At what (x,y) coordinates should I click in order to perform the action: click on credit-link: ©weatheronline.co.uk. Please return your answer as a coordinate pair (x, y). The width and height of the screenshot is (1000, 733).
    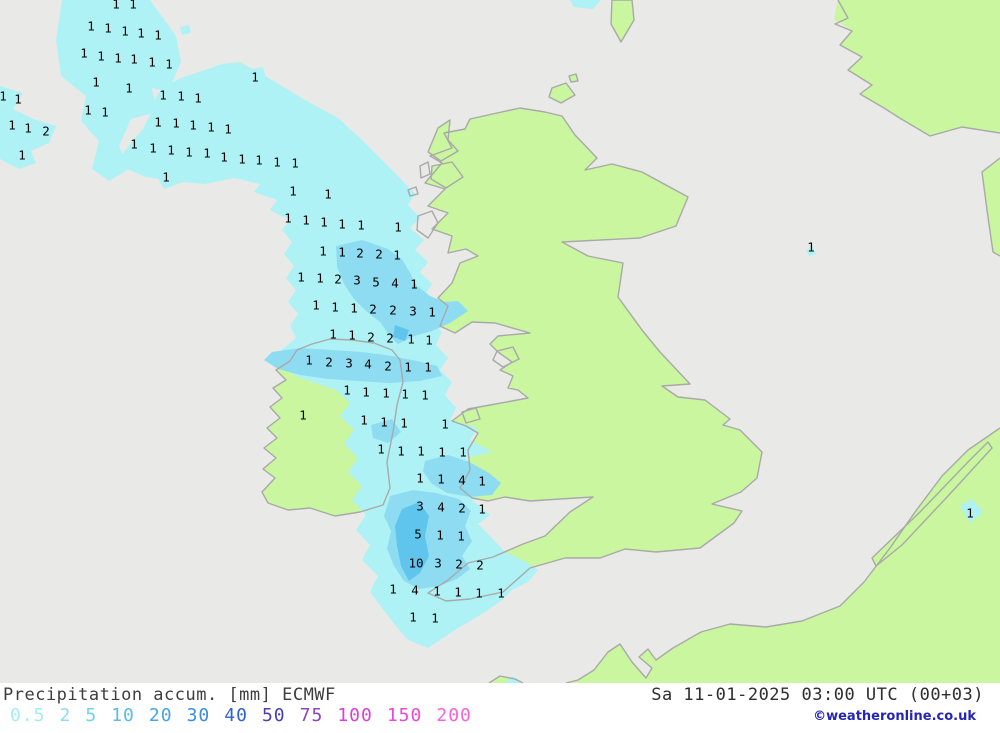
    Looking at the image, I should click on (894, 716).